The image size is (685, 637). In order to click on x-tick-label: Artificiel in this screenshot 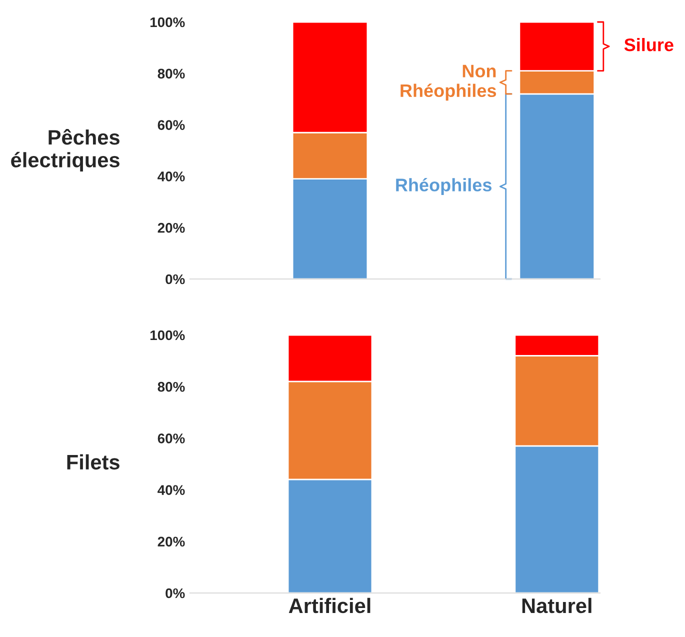, I will do `click(329, 606)`.